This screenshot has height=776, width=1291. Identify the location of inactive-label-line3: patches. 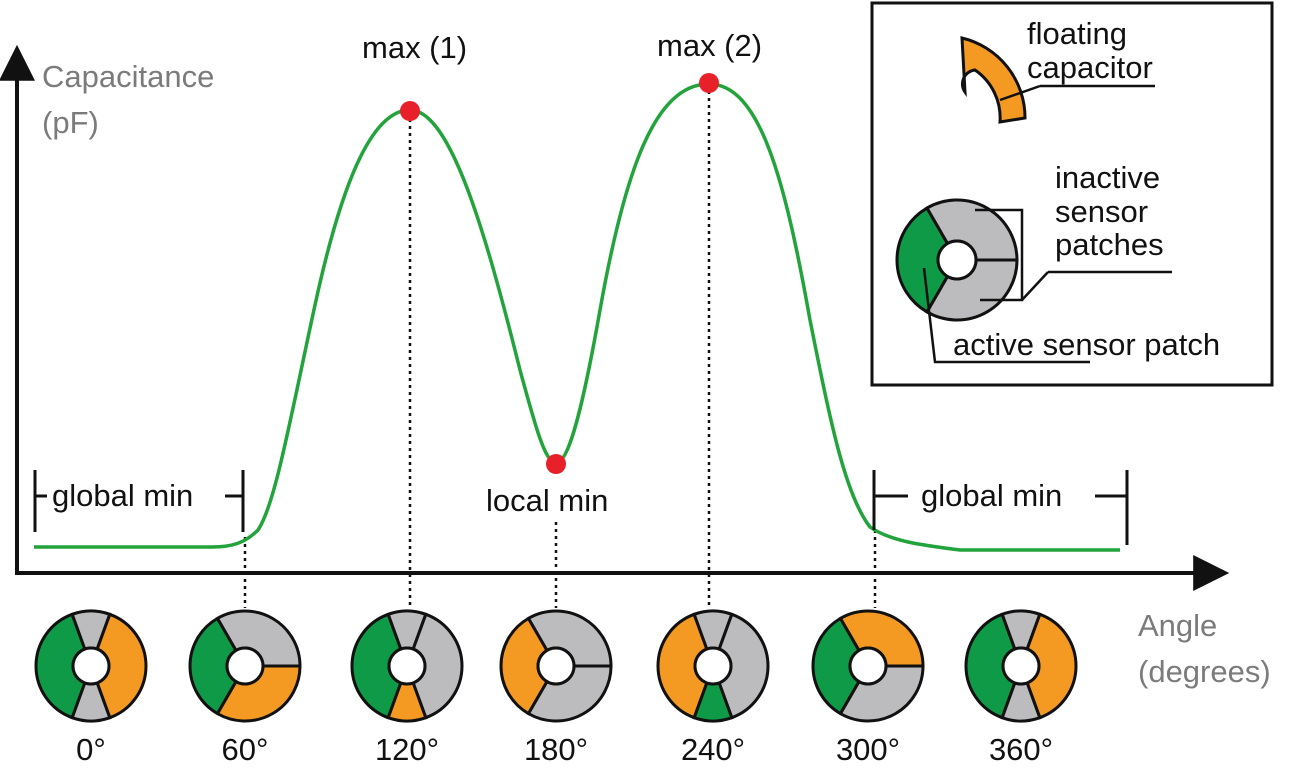
(1109, 244).